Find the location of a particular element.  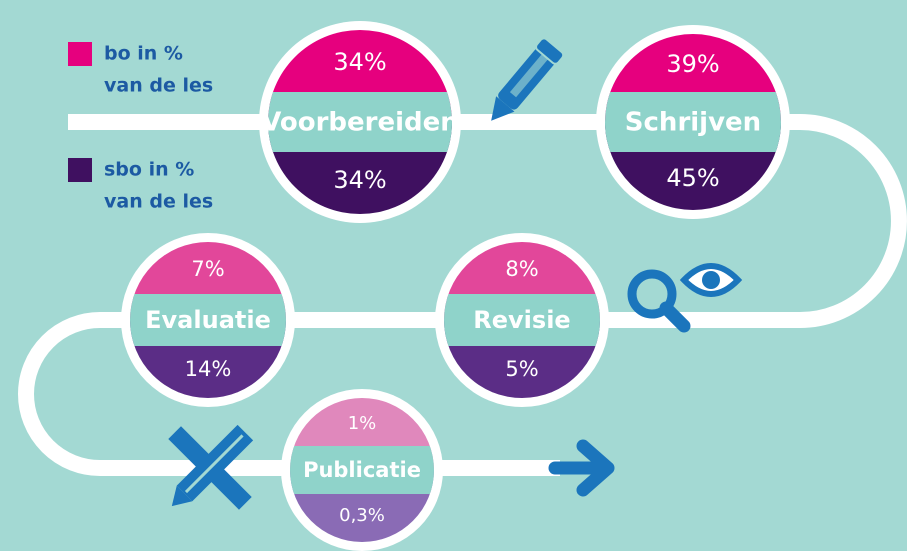

stage-name: Revisie is located at coordinates (521, 320).